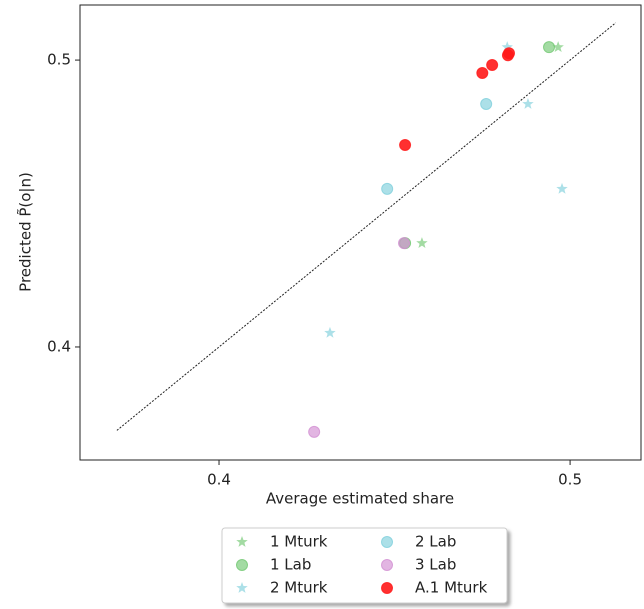 The height and width of the screenshot is (609, 644). I want to click on legend-label: A.1 Mturk, so click(451, 588).